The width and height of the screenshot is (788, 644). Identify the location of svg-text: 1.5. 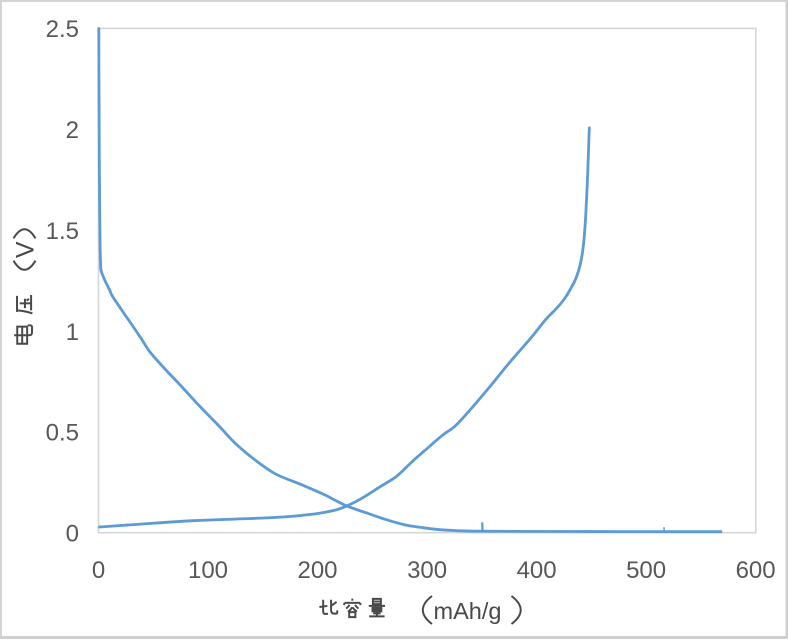
(62, 231).